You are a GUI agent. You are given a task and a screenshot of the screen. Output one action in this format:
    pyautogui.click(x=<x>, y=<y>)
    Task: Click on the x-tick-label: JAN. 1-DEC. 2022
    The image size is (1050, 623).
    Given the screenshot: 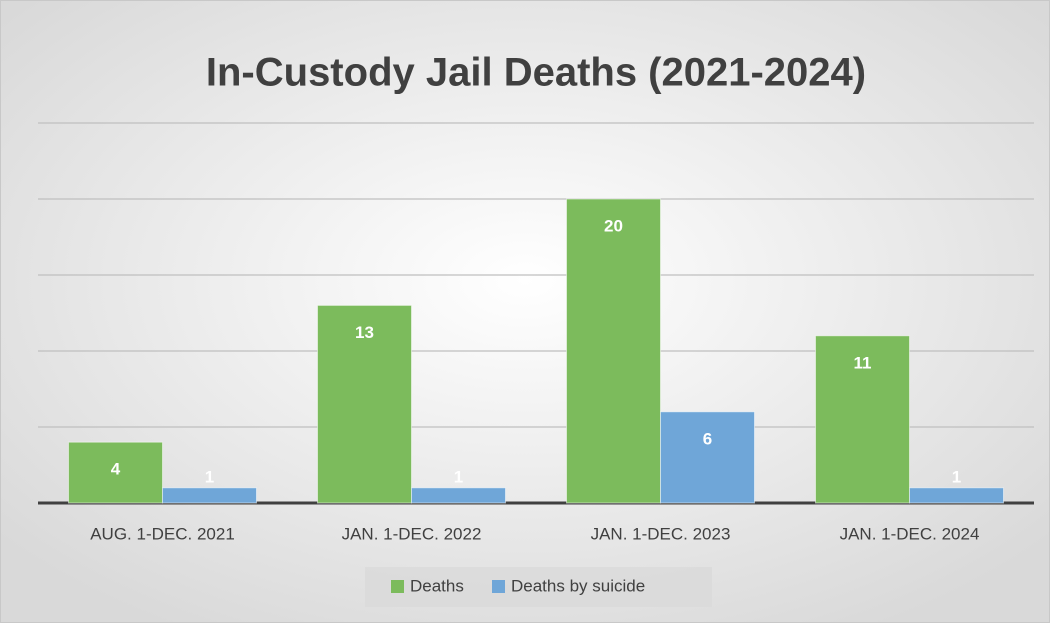 What is the action you would take?
    pyautogui.click(x=412, y=533)
    